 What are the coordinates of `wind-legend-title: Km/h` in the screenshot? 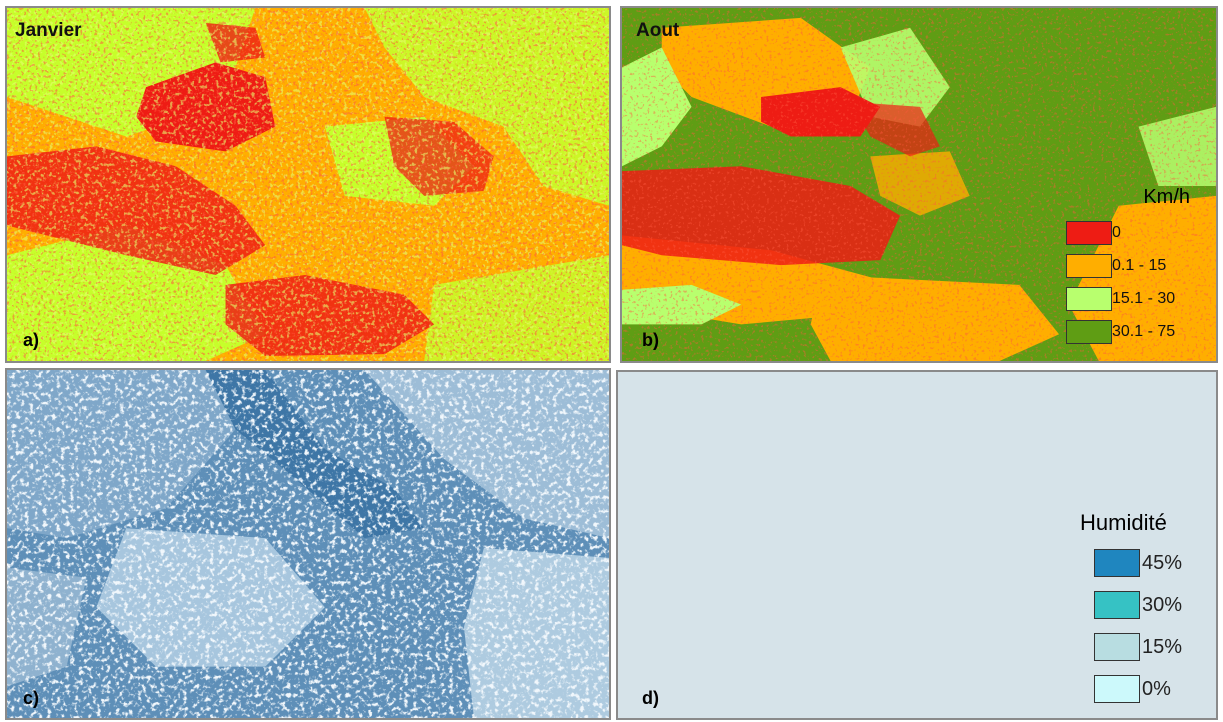 It's located at (1166, 197).